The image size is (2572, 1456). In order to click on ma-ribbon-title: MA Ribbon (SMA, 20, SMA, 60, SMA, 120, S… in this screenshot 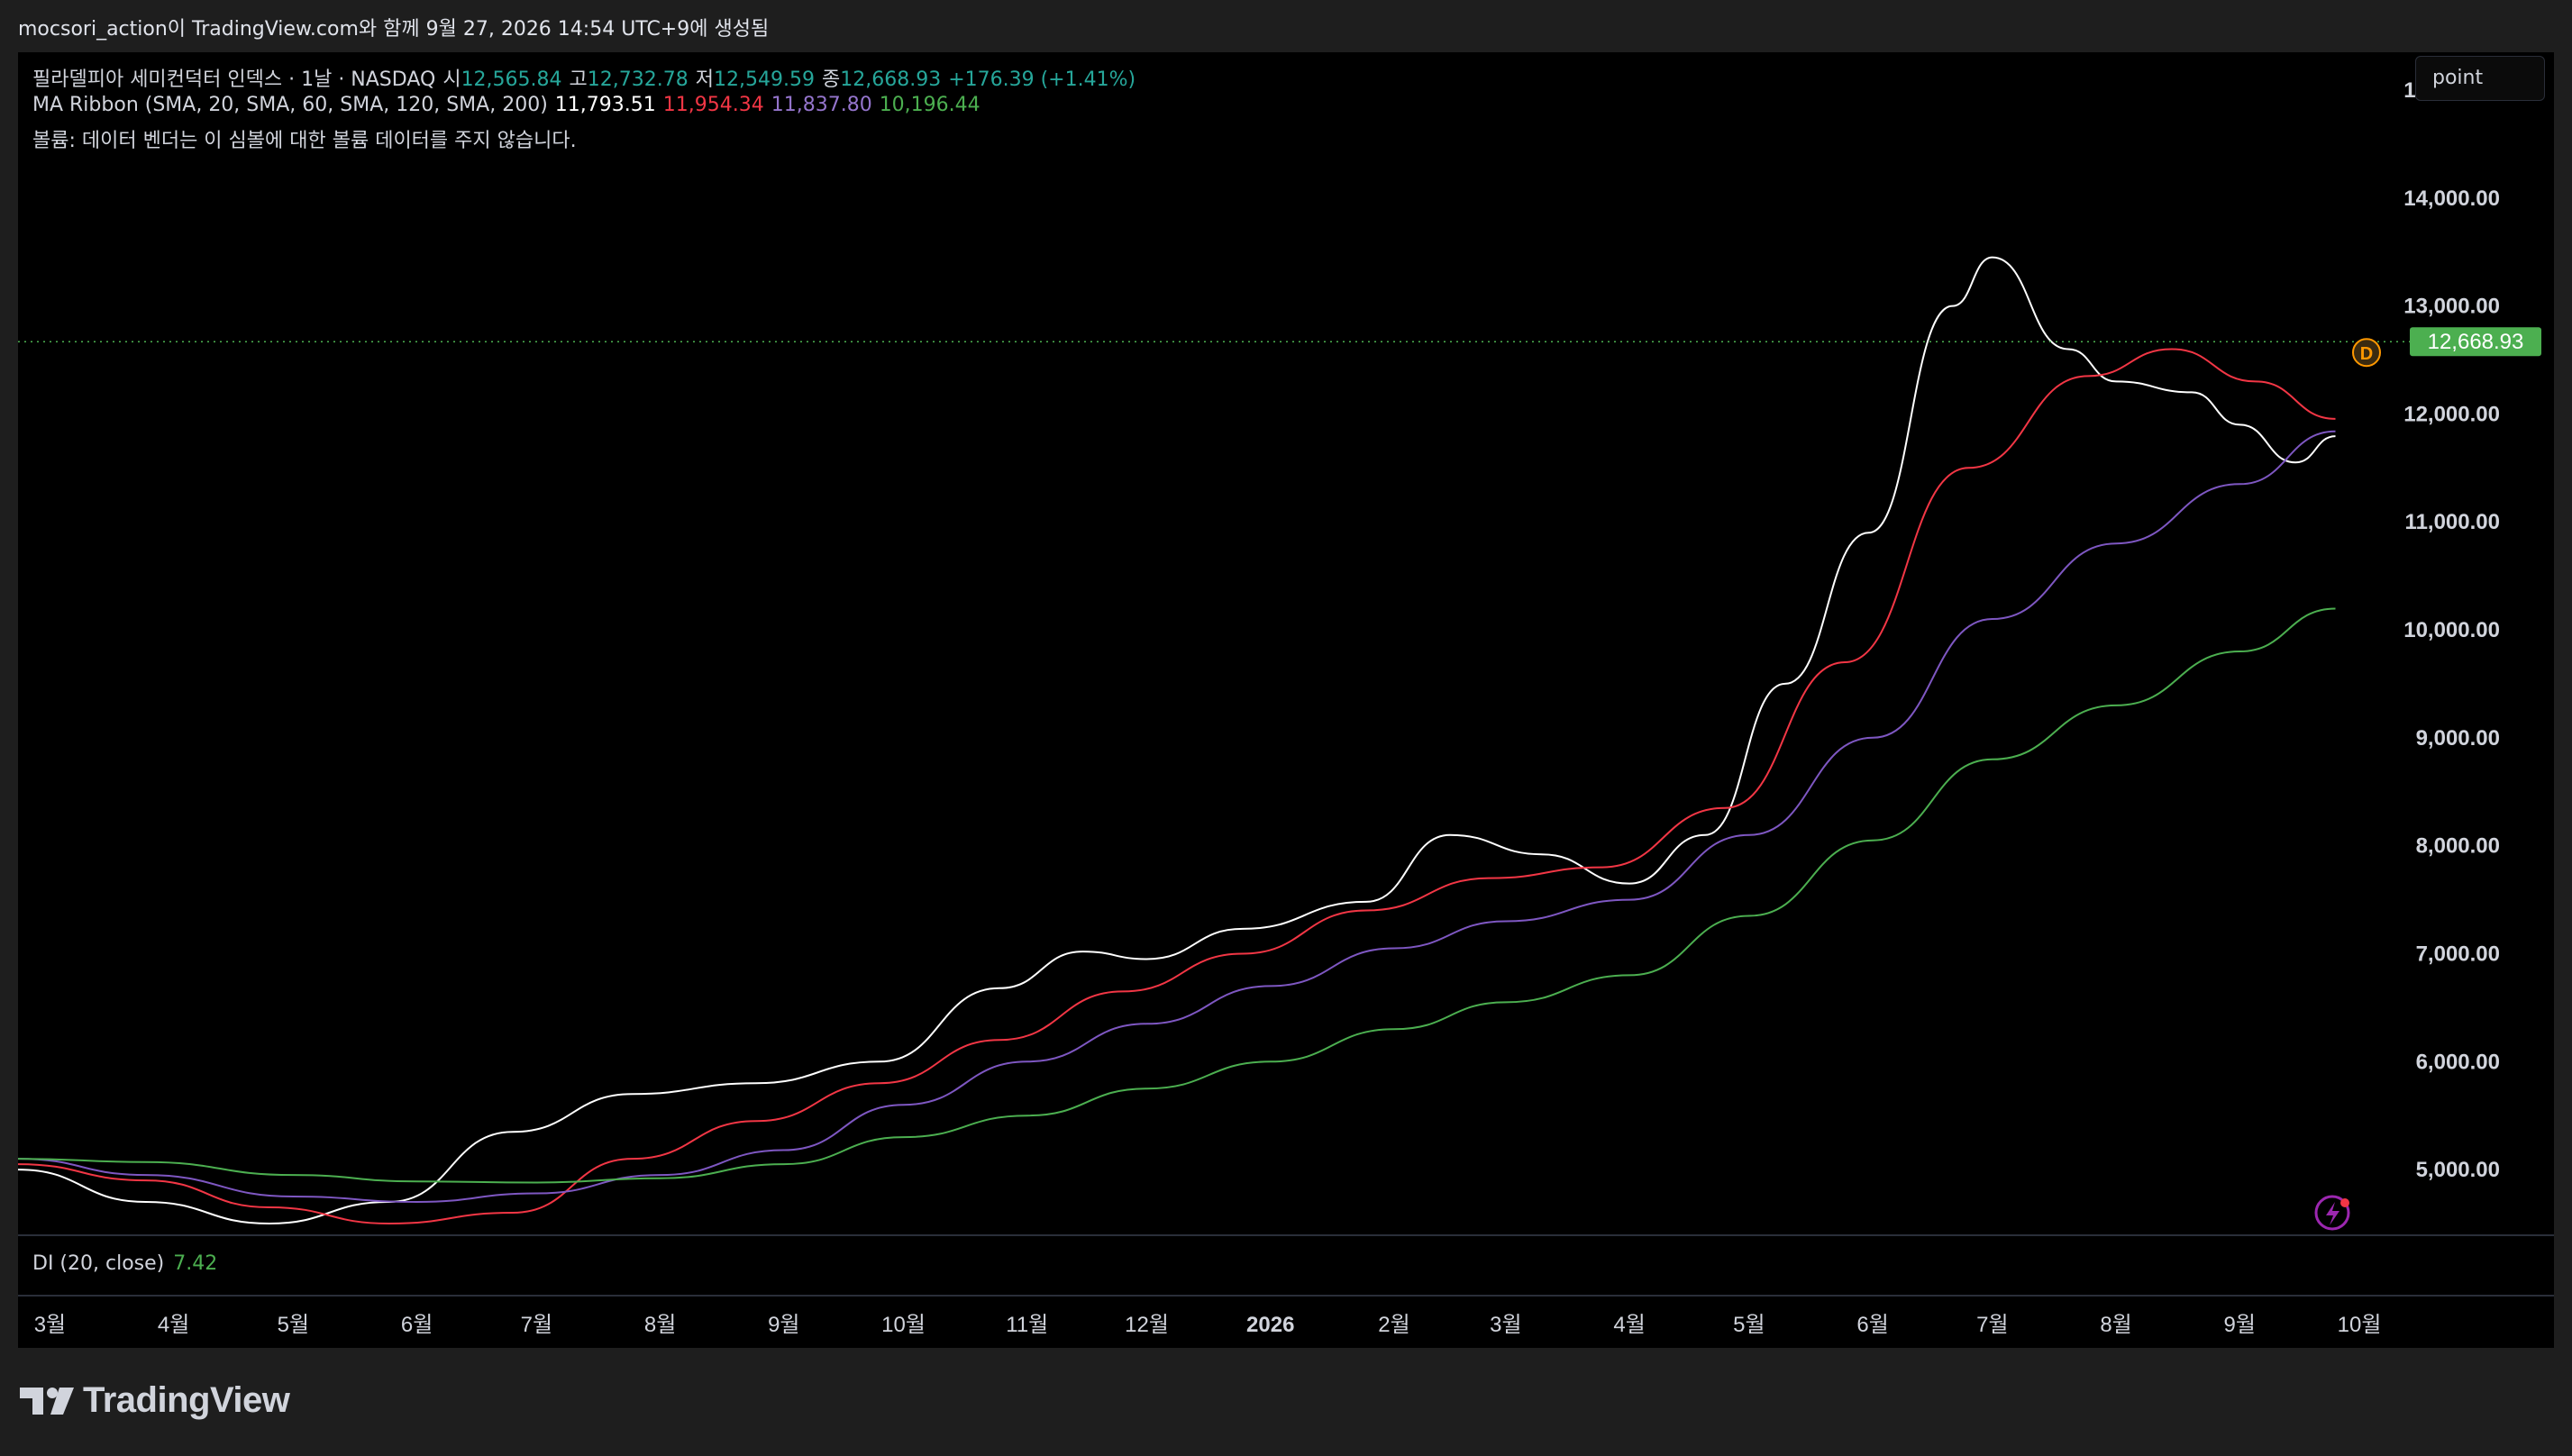, I will do `click(290, 105)`.